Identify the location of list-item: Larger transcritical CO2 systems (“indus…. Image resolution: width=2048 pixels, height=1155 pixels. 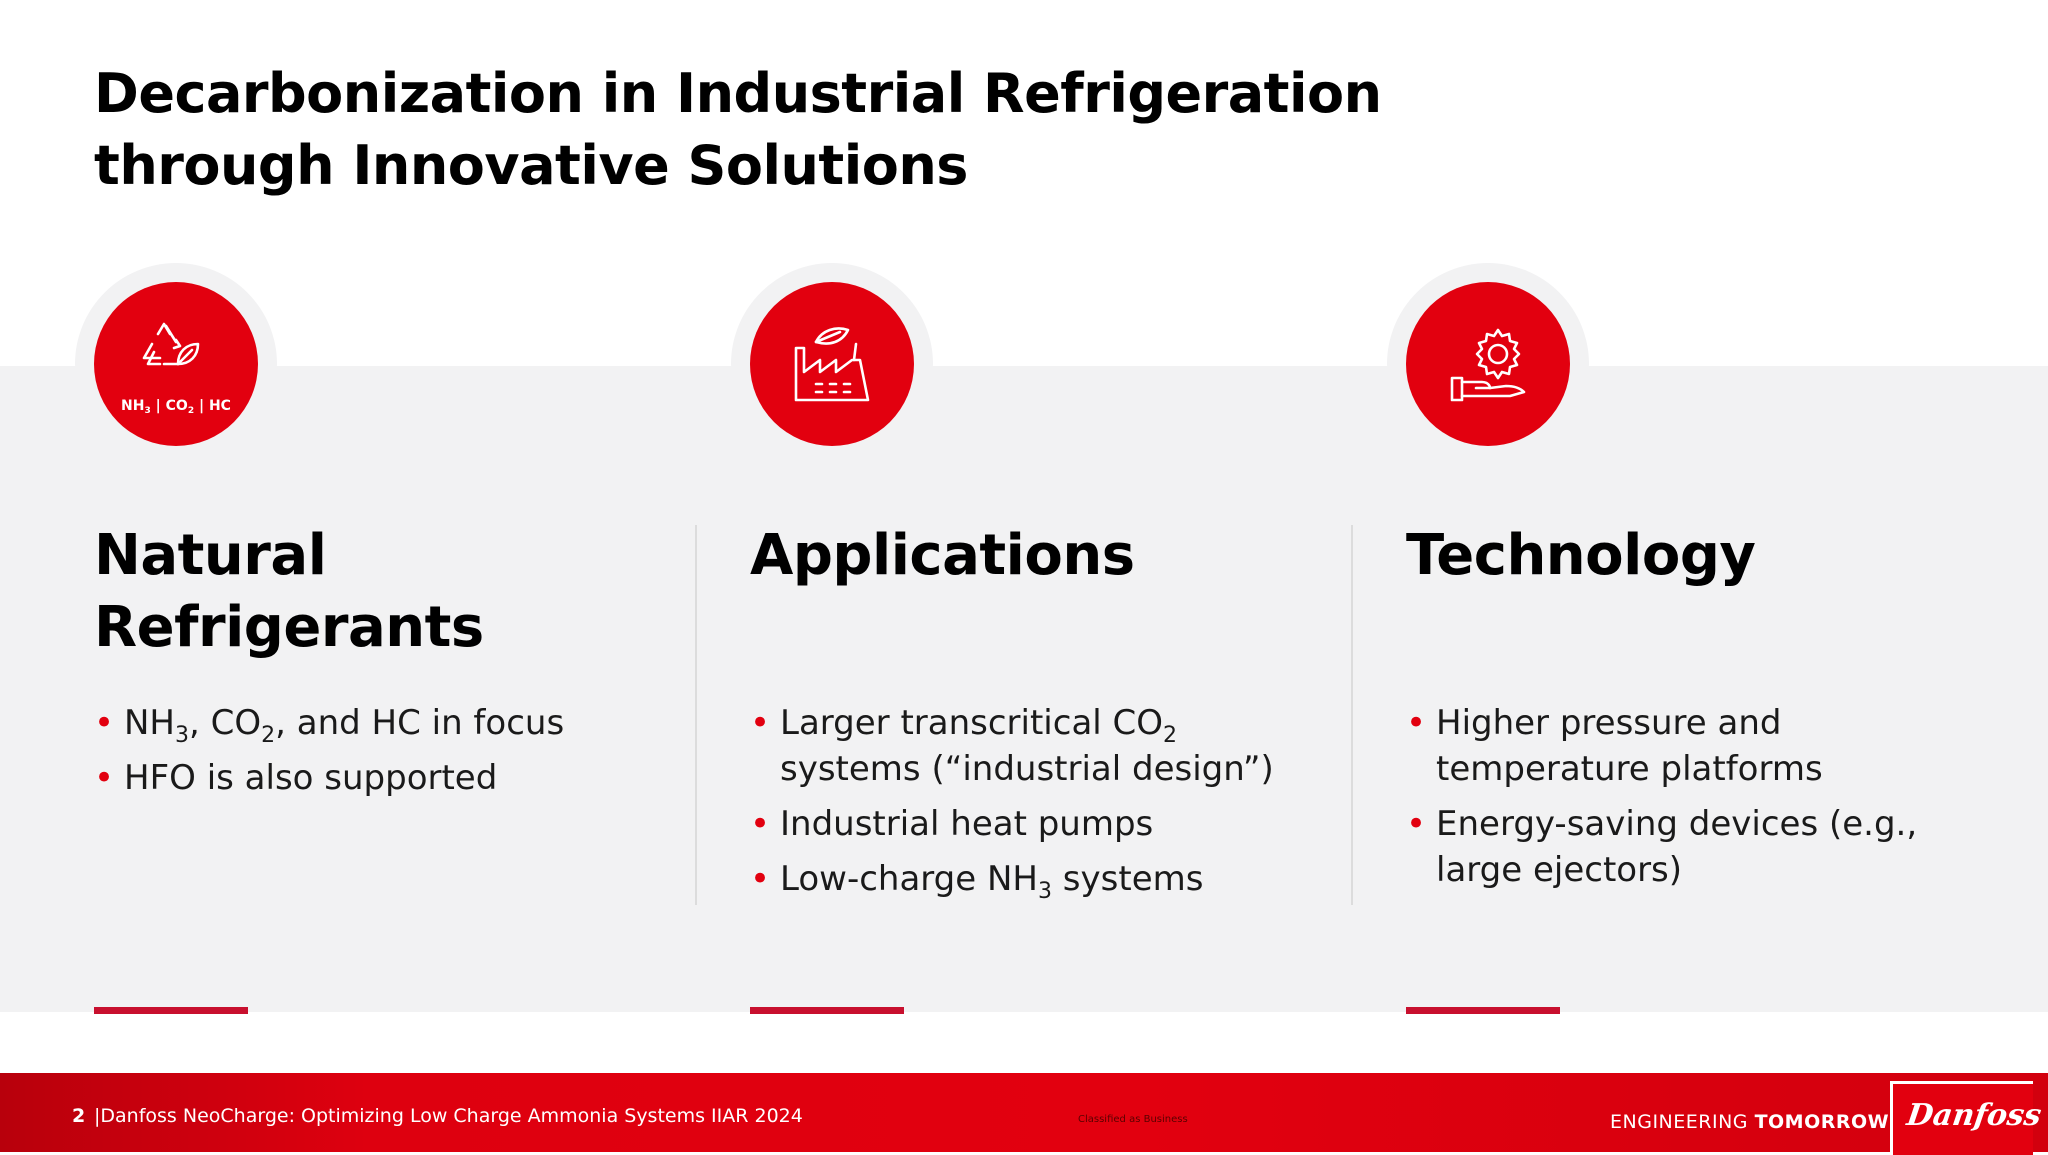
(1030, 746).